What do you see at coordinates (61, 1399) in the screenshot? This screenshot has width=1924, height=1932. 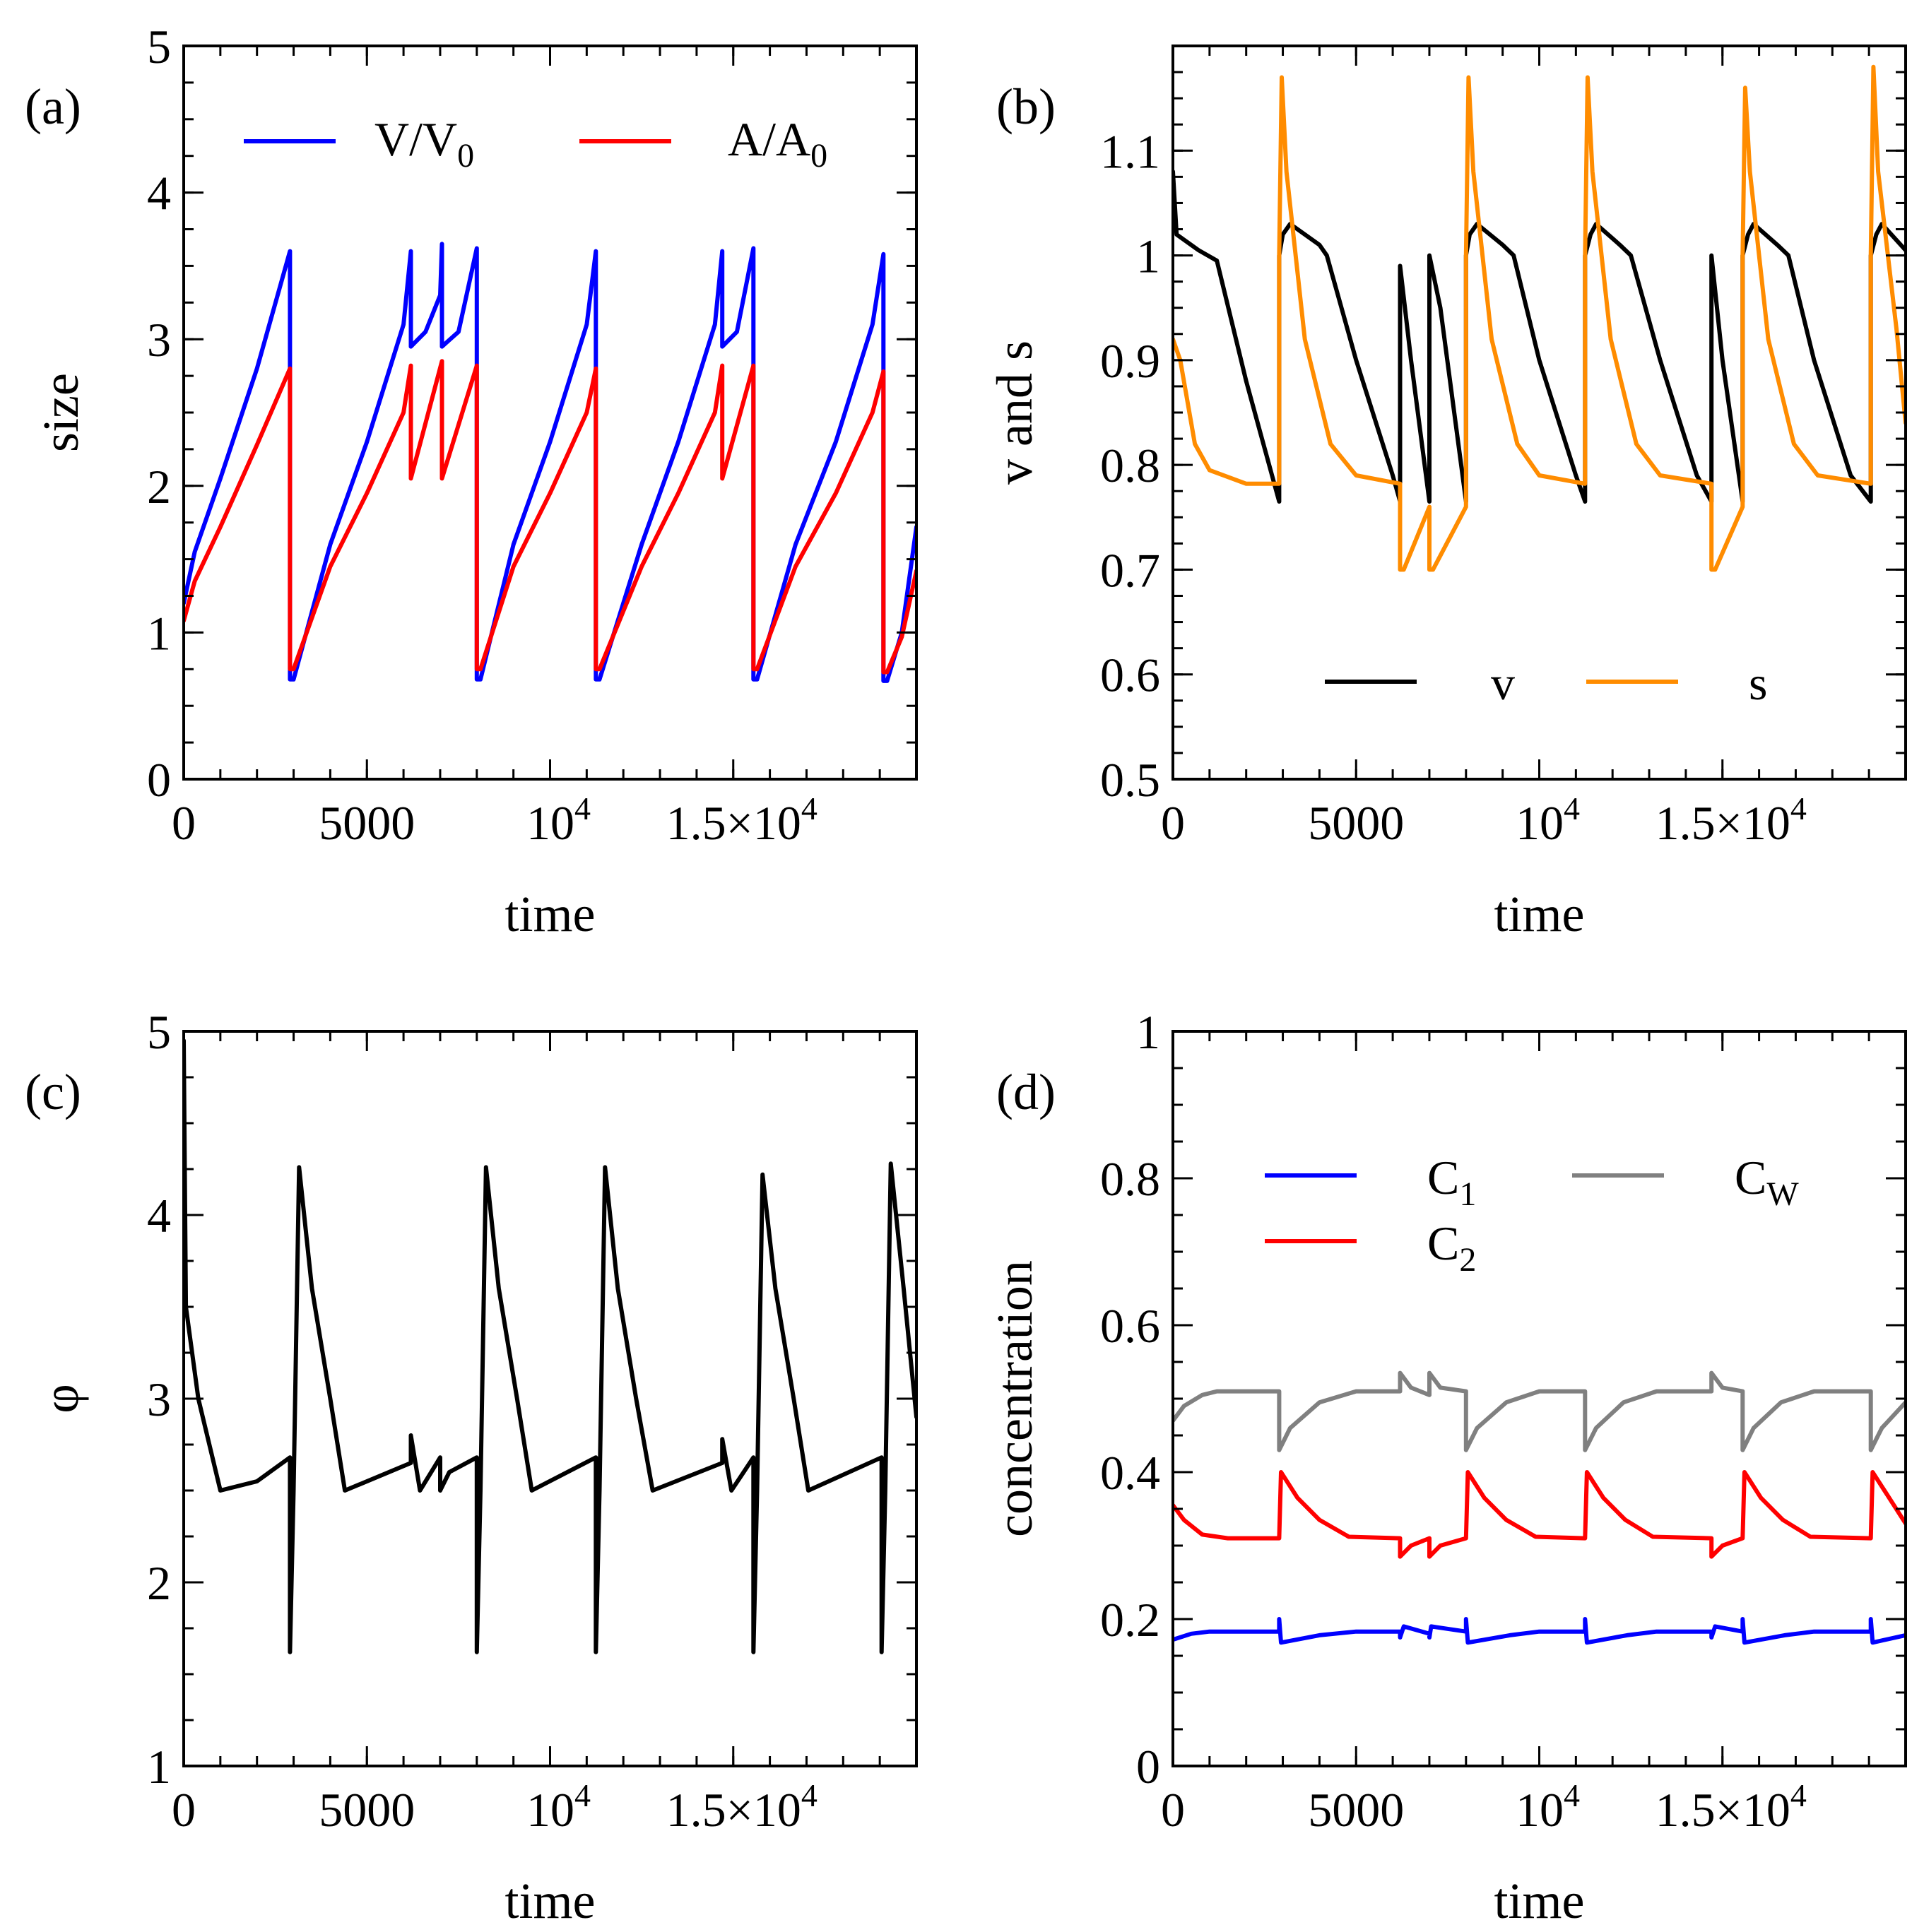 I see `y-axis-label: φ` at bounding box center [61, 1399].